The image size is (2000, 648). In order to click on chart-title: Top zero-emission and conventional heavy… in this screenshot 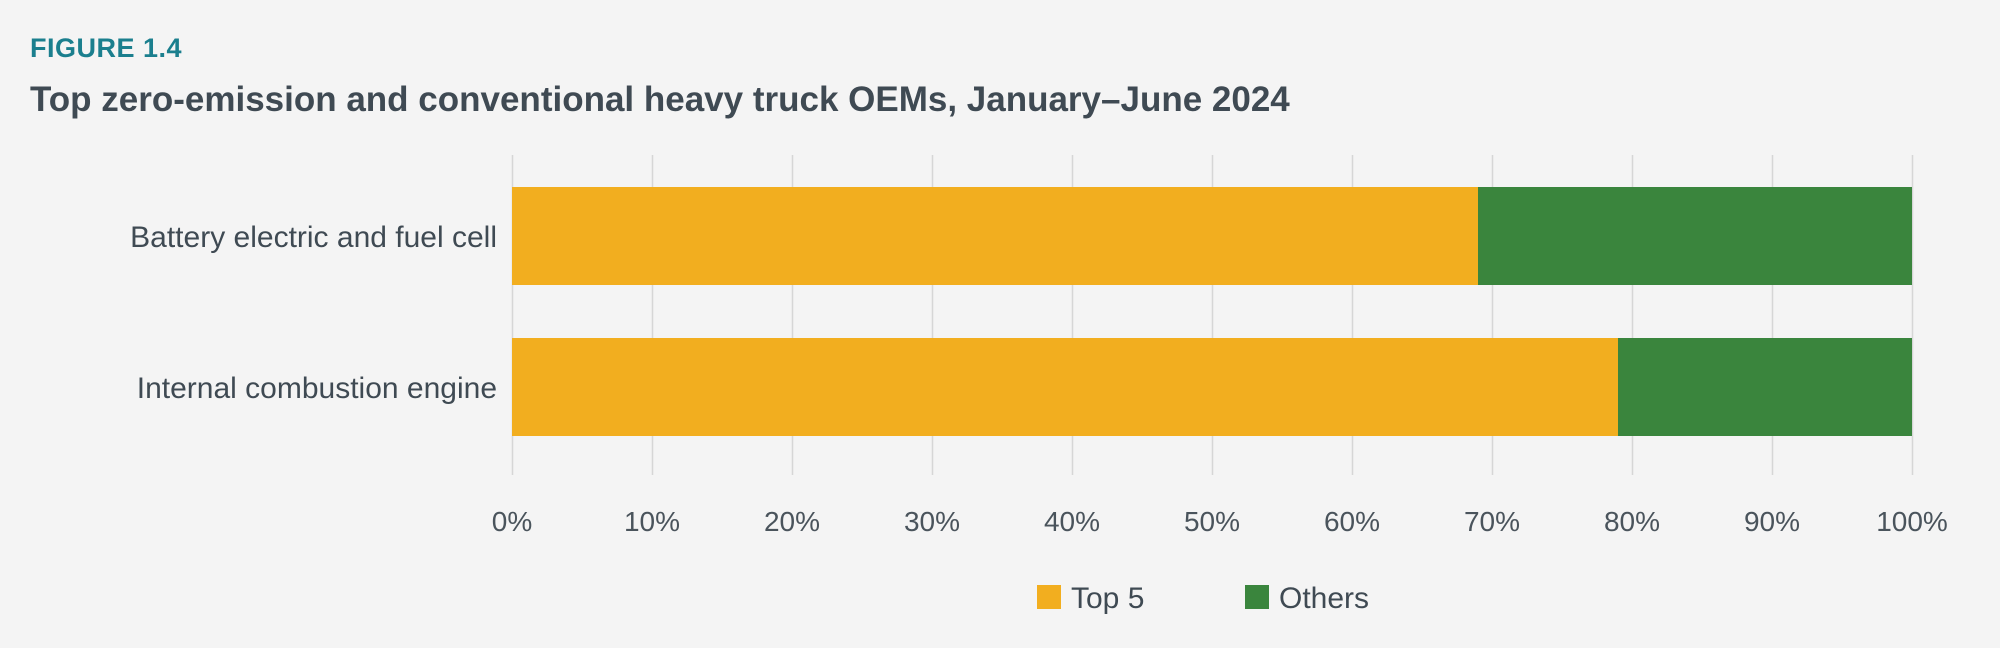, I will do `click(660, 99)`.